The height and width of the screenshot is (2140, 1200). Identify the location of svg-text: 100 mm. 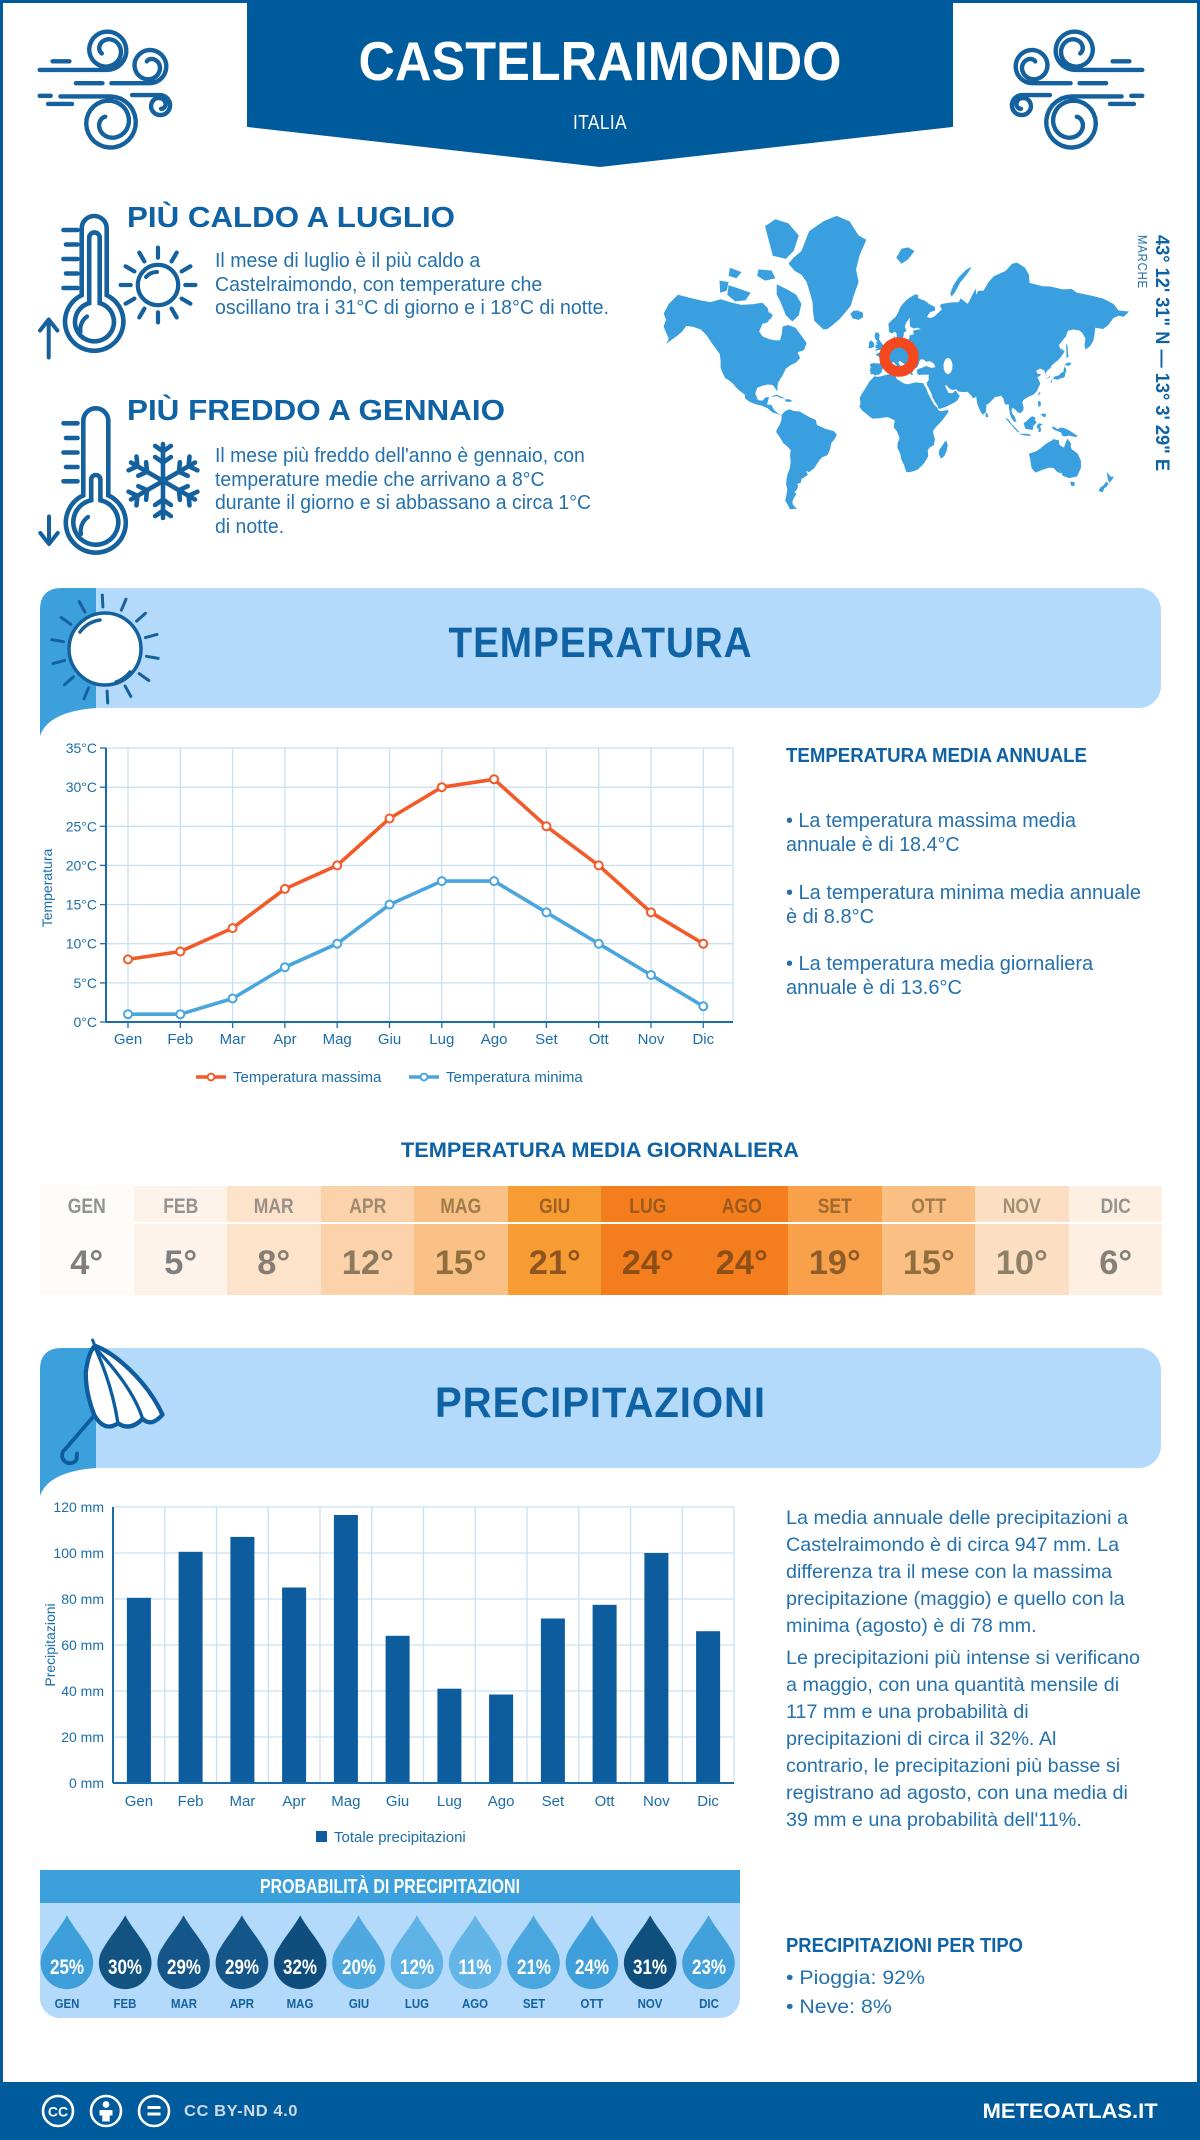
(78, 1553).